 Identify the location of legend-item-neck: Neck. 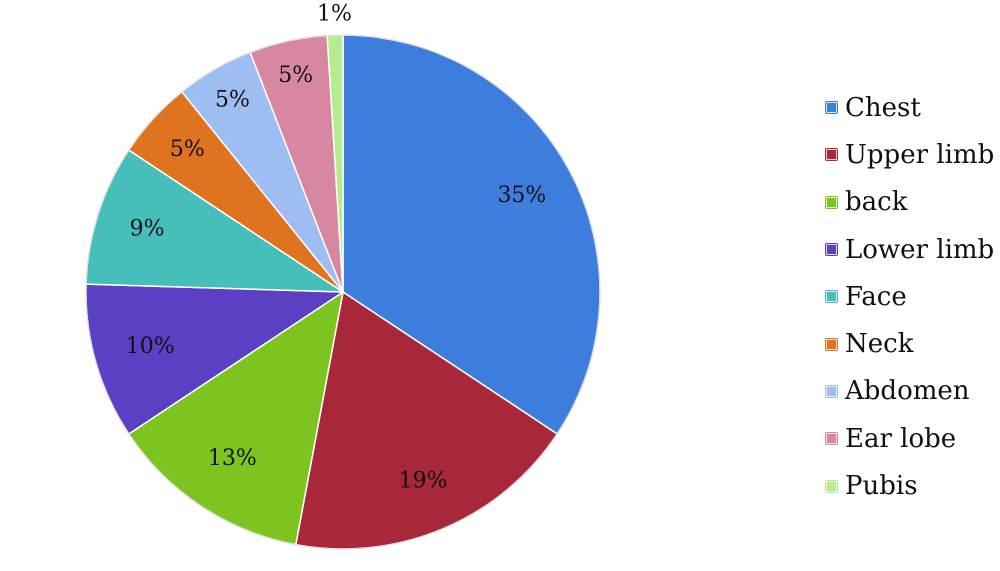
(910, 343).